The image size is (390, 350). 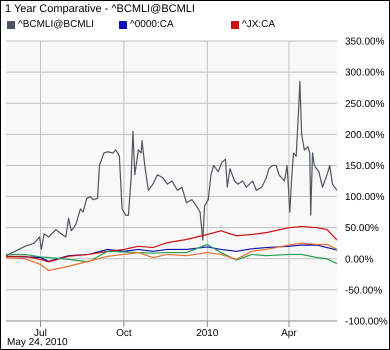 What do you see at coordinates (289, 334) in the screenshot?
I see `x-tick-label: Apr` at bounding box center [289, 334].